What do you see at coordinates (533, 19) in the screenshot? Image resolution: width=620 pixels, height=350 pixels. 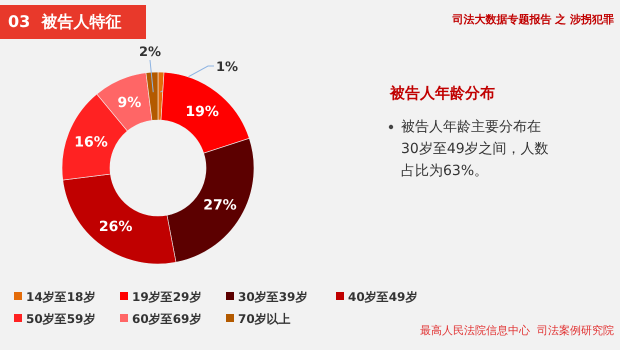 I see `text: 司法大数据专题报告 之 涉拐犯罪` at bounding box center [533, 19].